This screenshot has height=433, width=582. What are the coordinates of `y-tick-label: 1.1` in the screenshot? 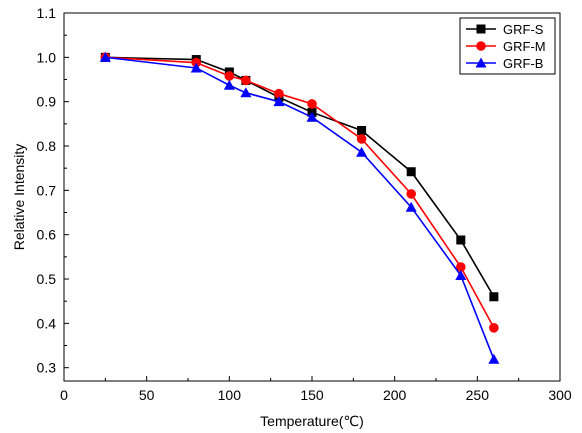 It's located at (47, 13).